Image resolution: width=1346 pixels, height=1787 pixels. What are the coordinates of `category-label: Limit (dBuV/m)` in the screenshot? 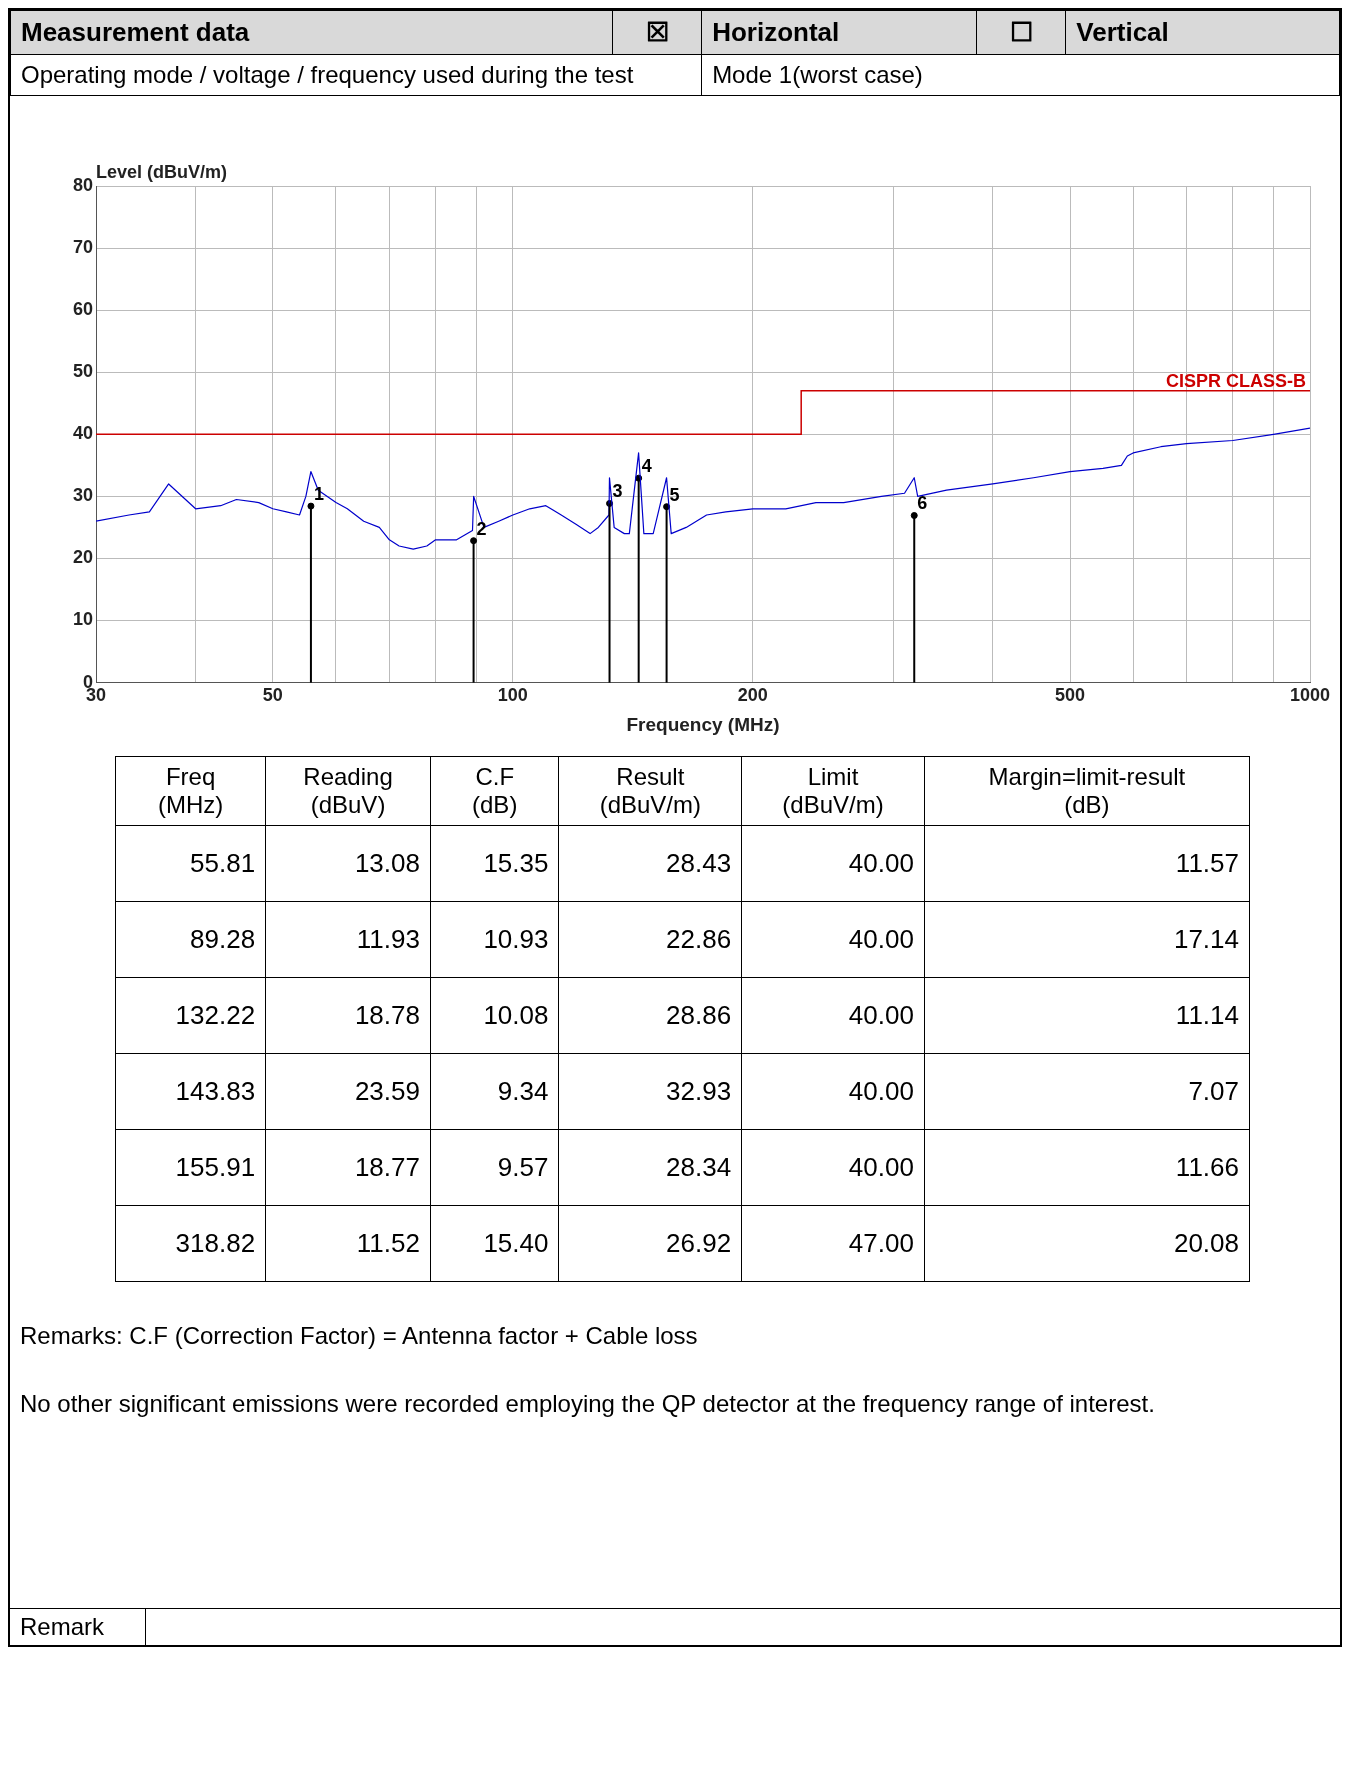 It's located at (833, 791).